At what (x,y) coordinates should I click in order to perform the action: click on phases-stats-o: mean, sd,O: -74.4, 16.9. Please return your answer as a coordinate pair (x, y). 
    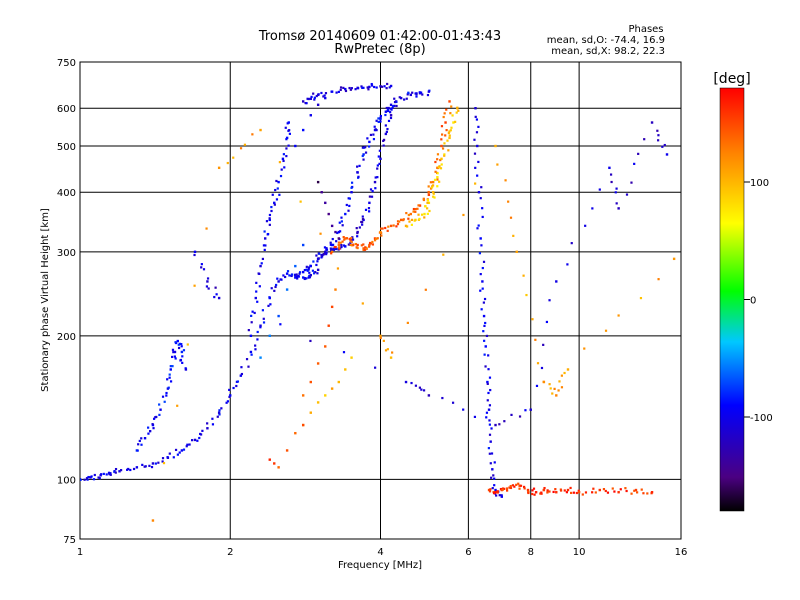
    Looking at the image, I should click on (606, 40).